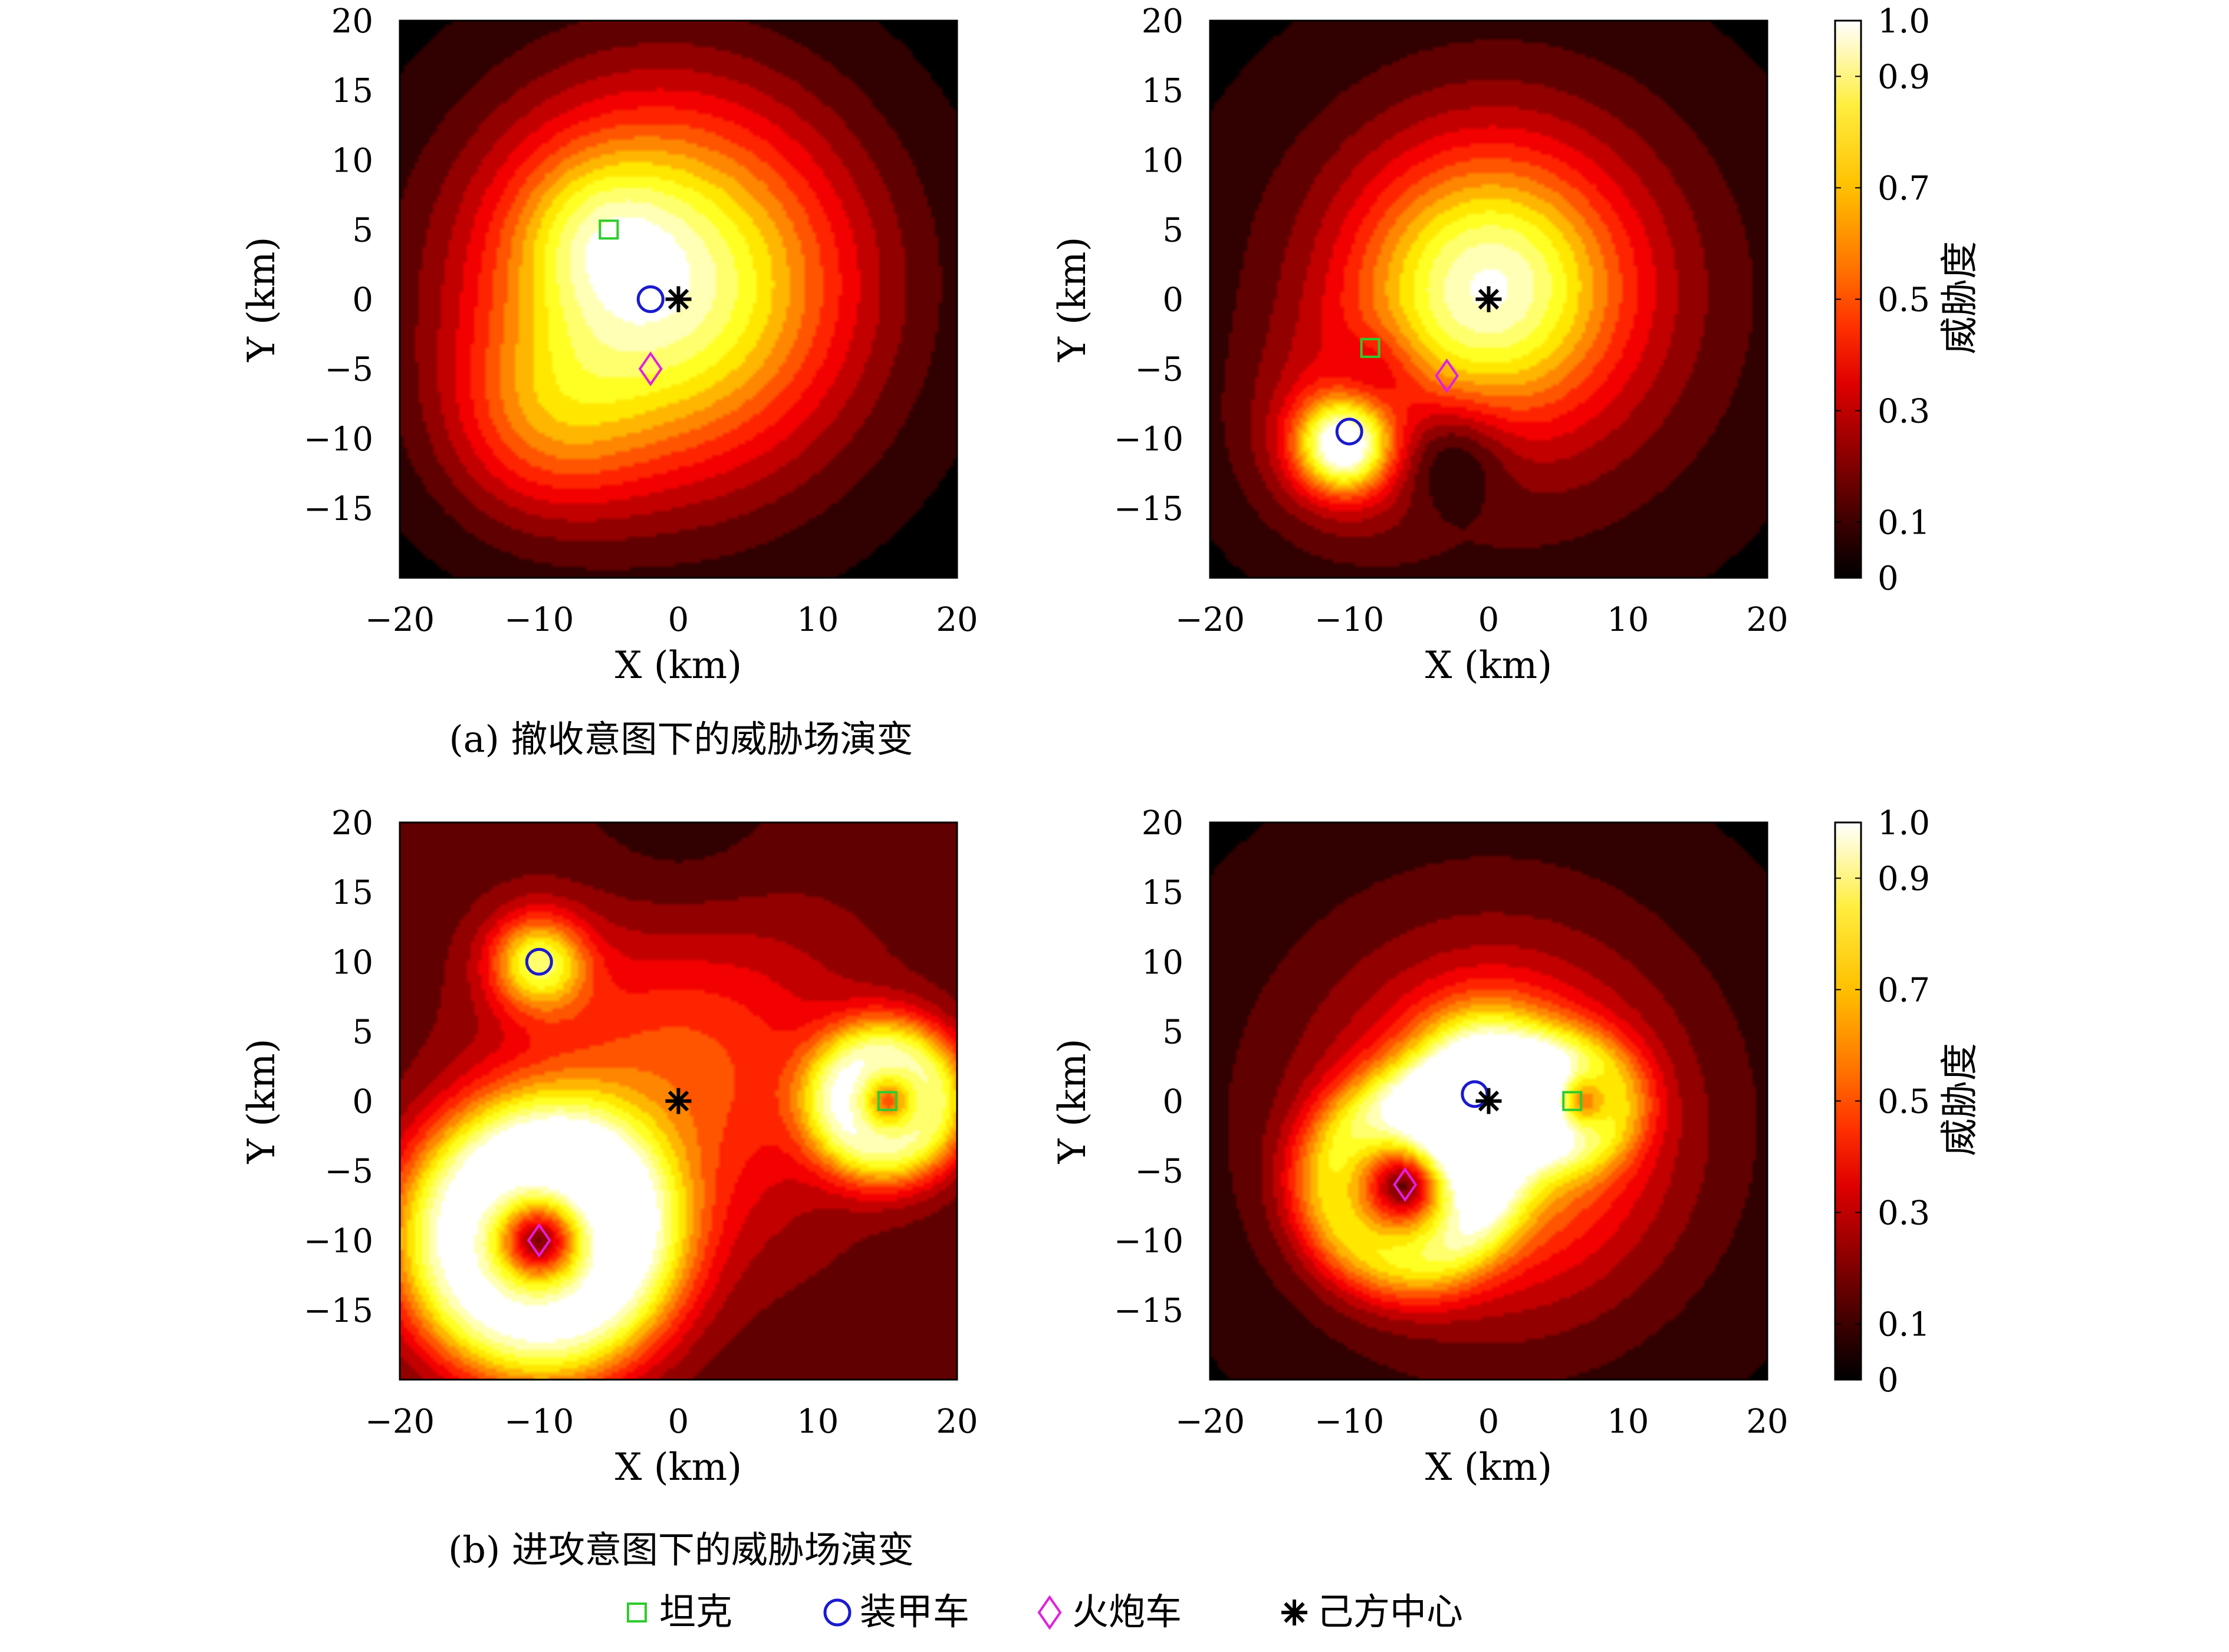  I want to click on marker-artillery_vehicle, so click(1447, 376).